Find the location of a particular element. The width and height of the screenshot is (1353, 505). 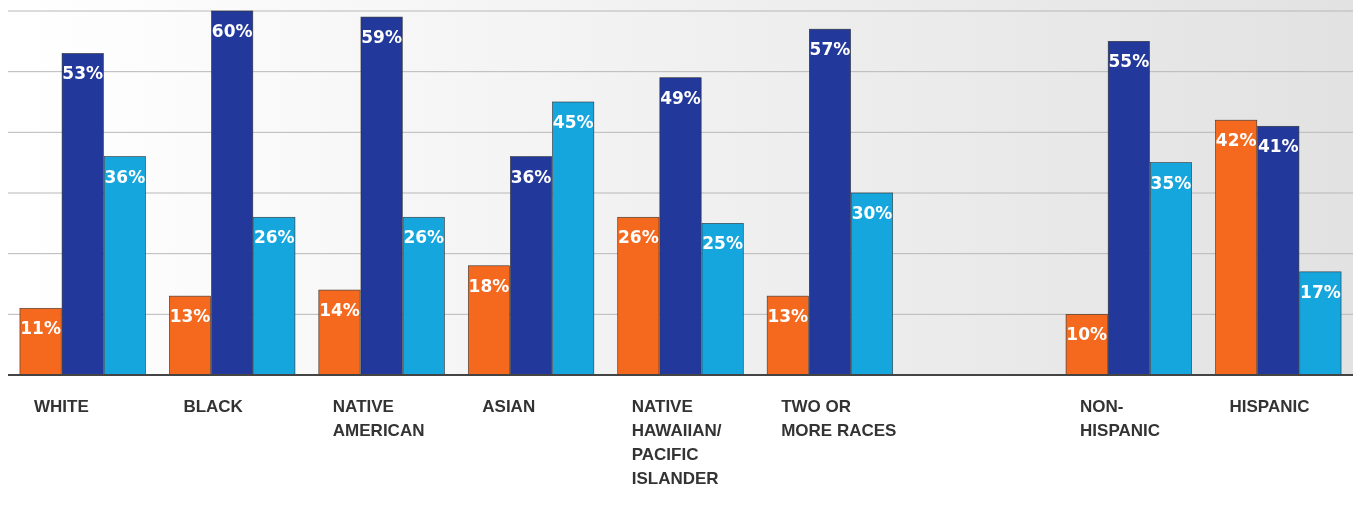

data-label: 55% is located at coordinates (1129, 61).